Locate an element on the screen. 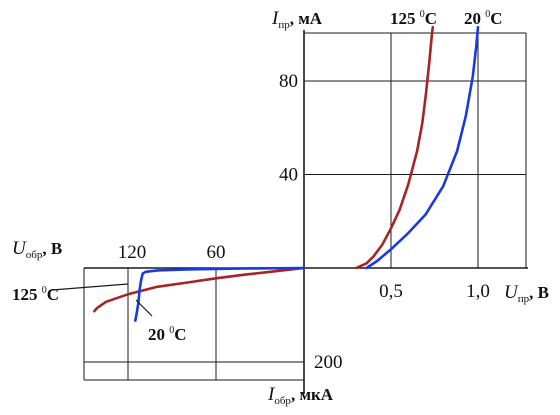 The width and height of the screenshot is (560, 415). reverse-curve-125c is located at coordinates (199, 289).